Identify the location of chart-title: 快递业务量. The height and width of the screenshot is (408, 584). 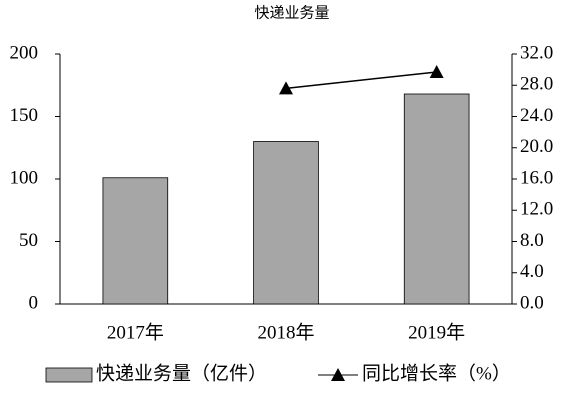
(291, 13).